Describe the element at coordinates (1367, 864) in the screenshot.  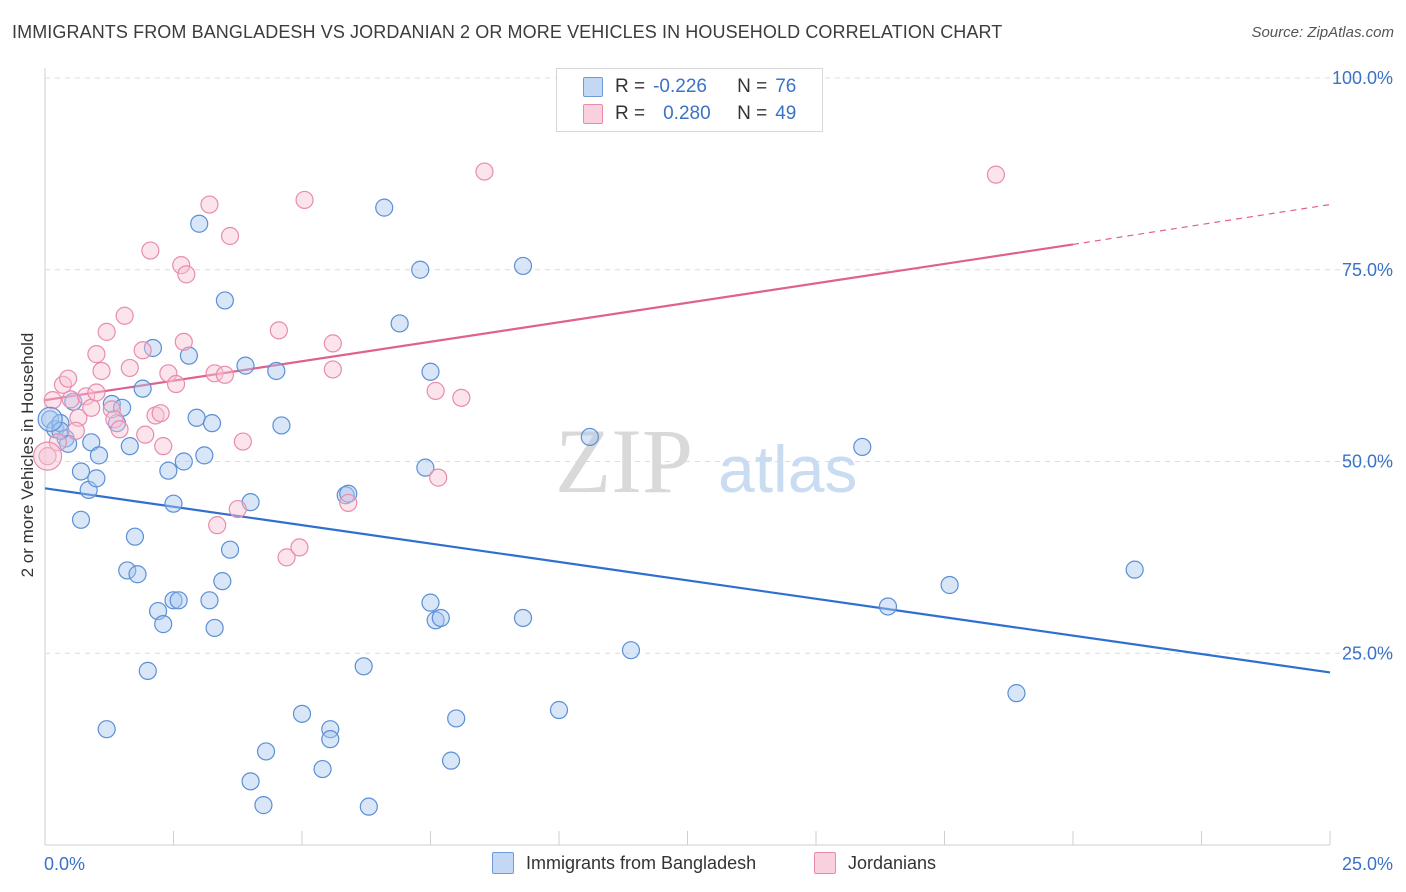
I see `x-tick-label: 25.0%` at that location.